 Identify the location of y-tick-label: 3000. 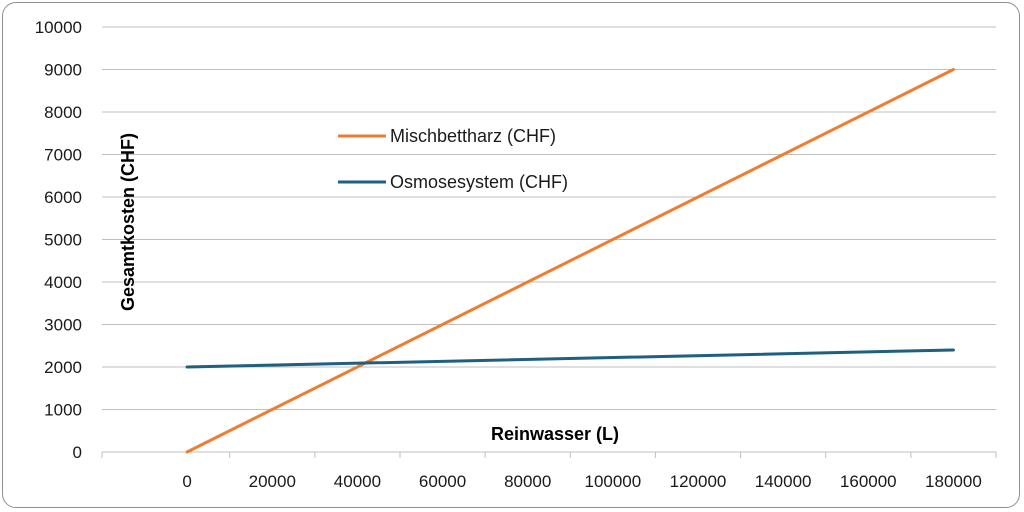
(63, 325).